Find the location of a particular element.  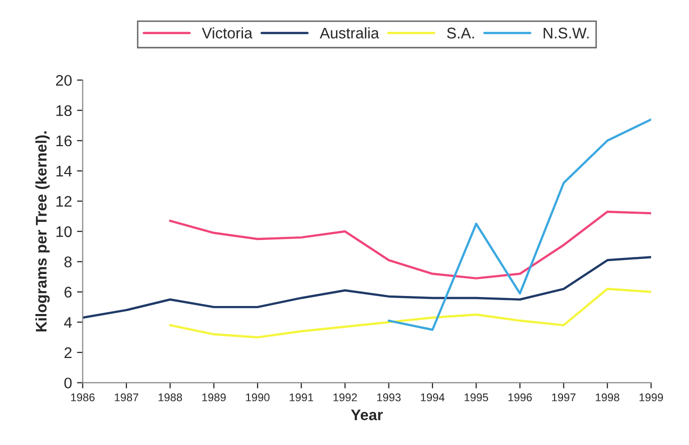

y-tick-label: 16 is located at coordinates (64, 140).